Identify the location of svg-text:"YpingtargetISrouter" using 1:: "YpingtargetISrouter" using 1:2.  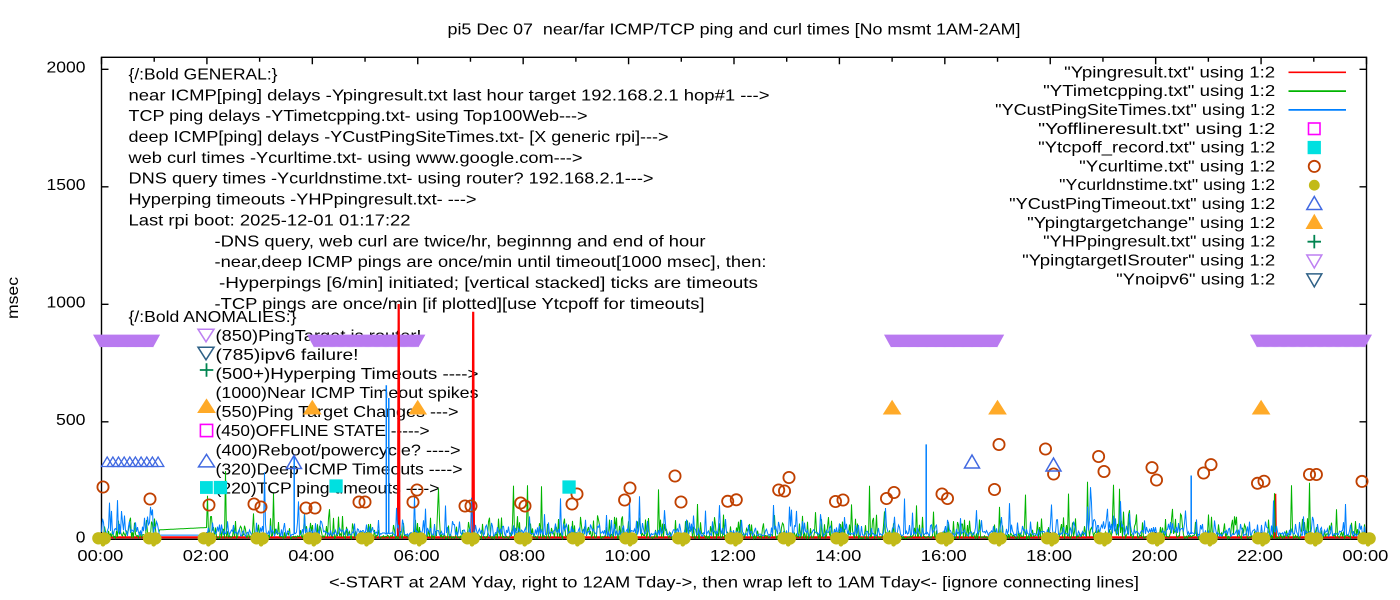
(1148, 261).